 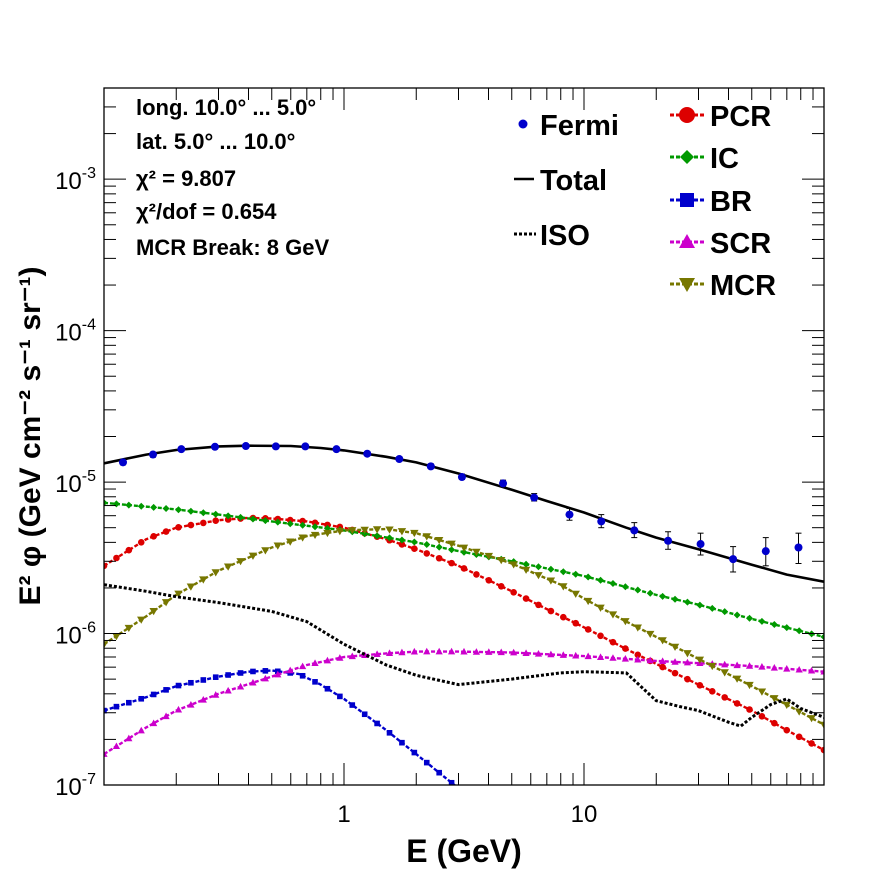 I want to click on info-latitude: lat. 5.0° ... 10.0°, so click(x=215, y=141).